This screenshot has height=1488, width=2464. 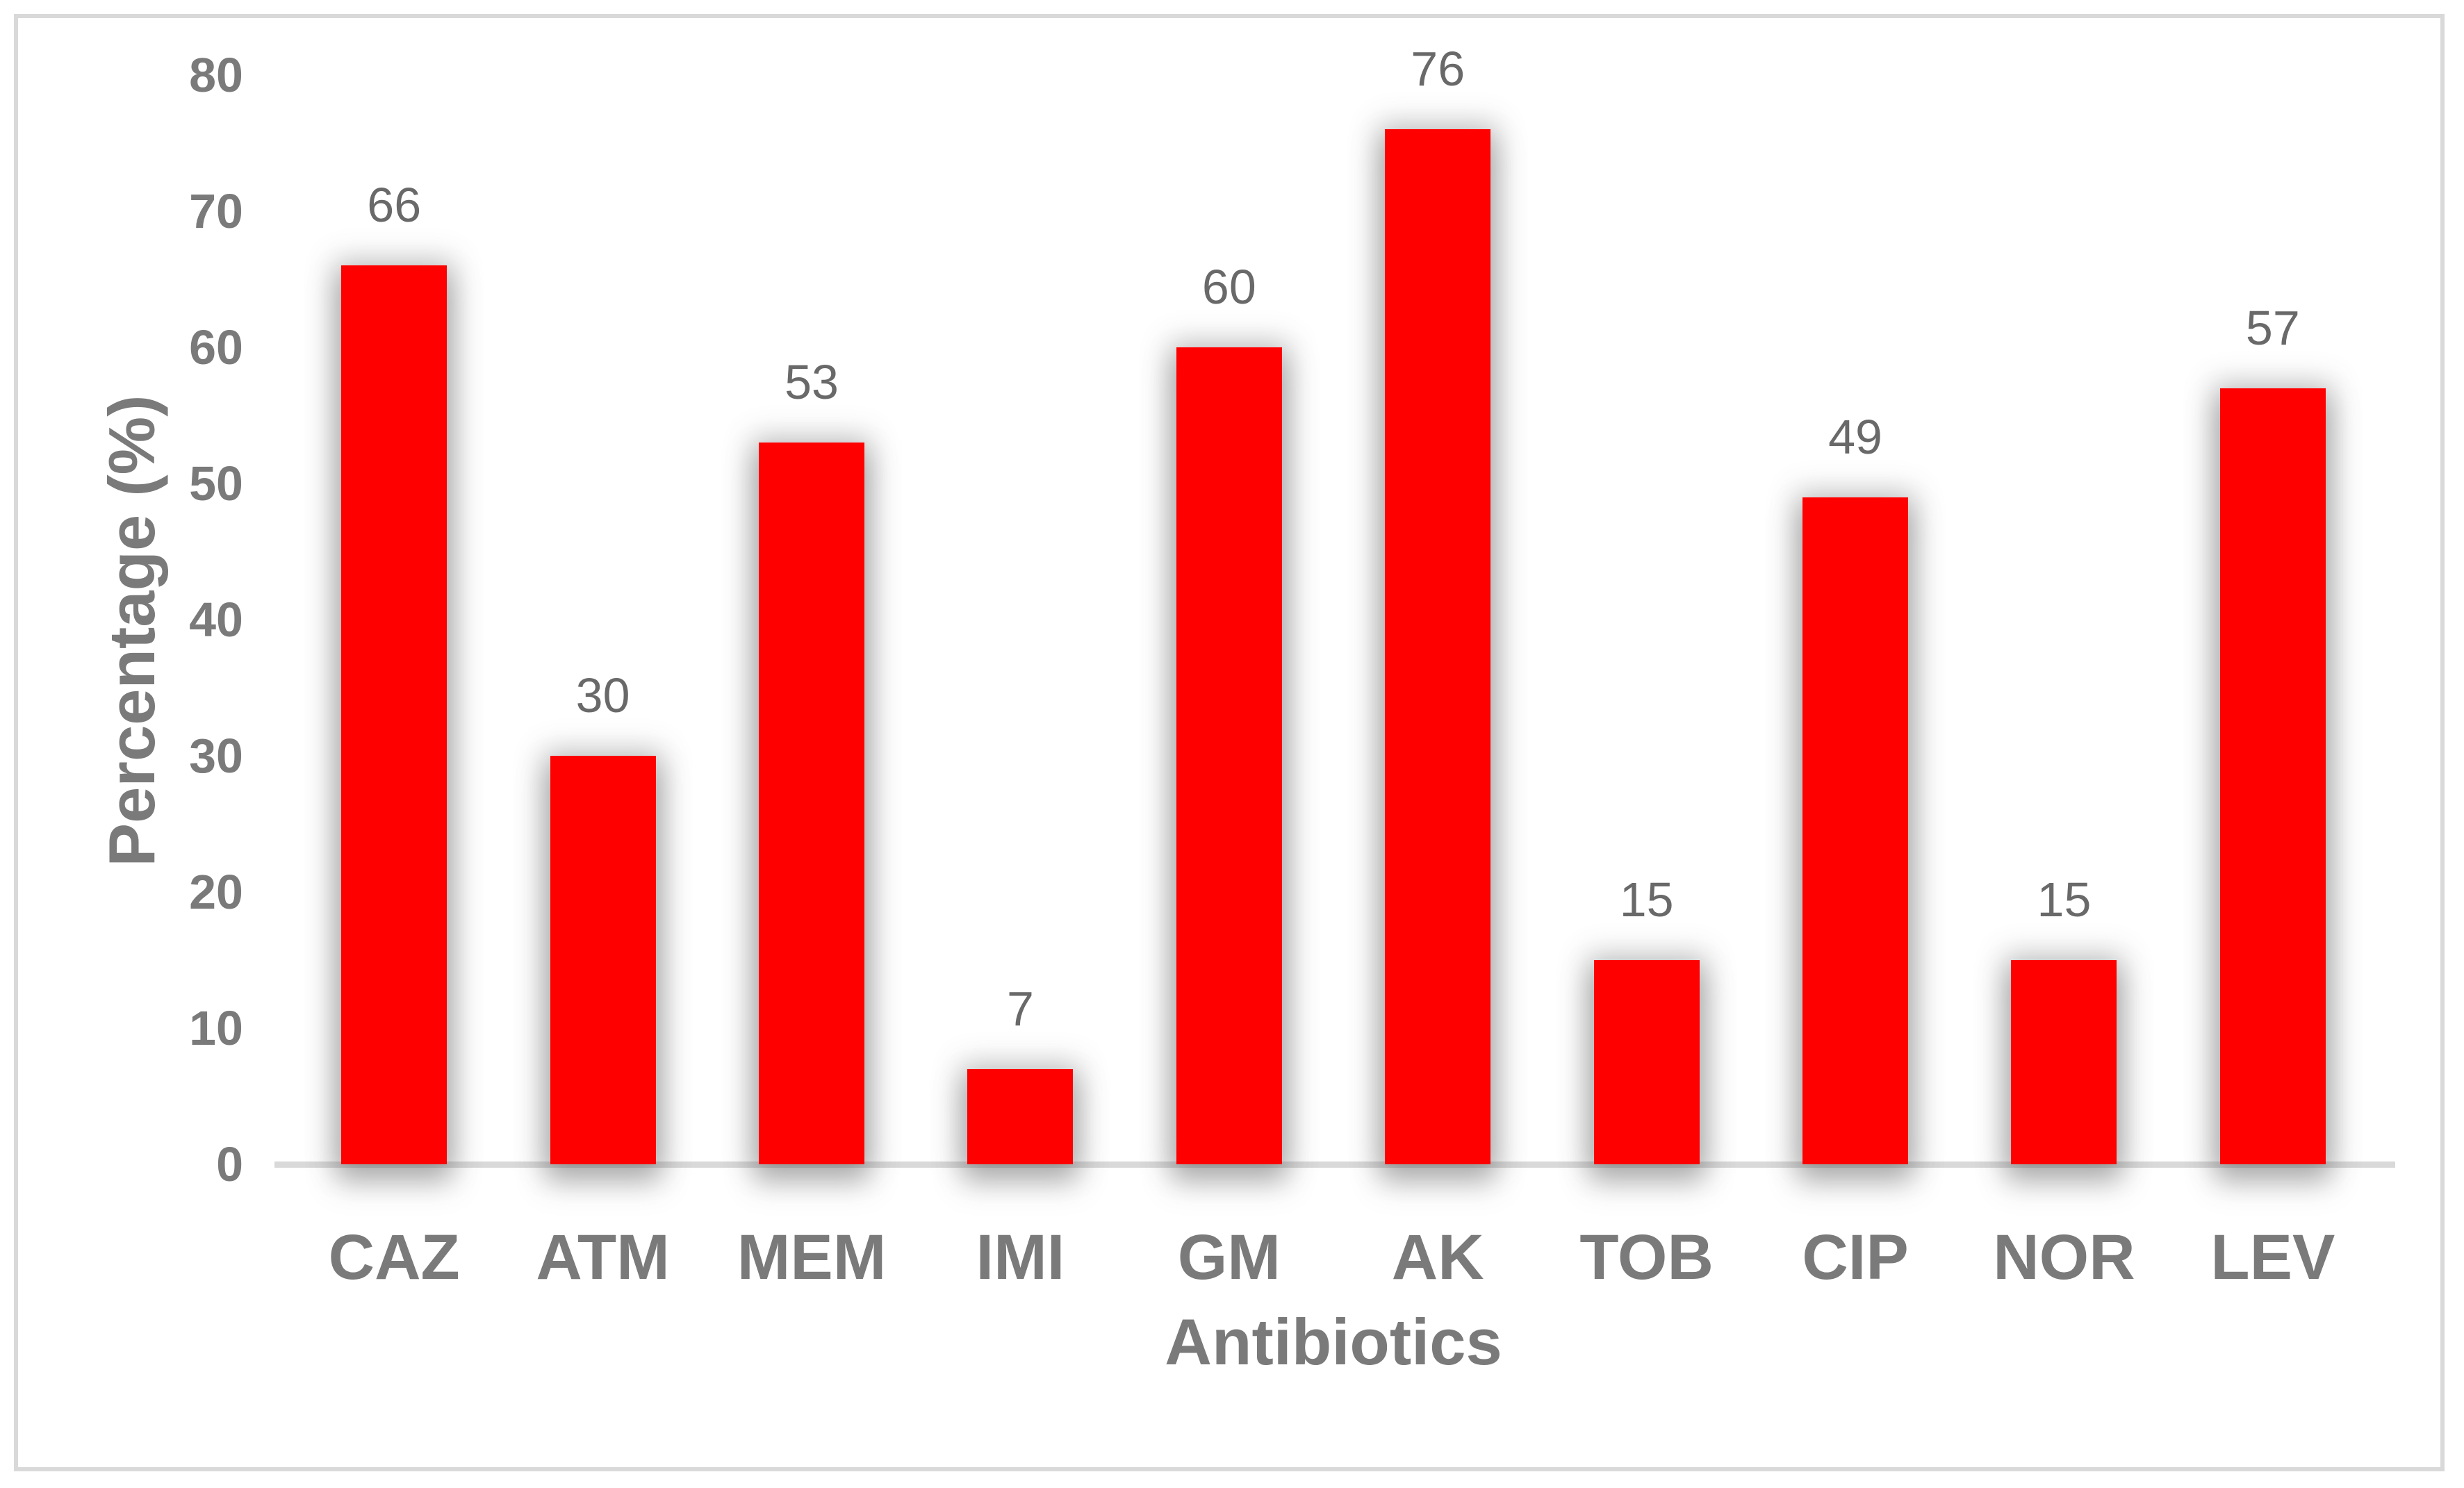 What do you see at coordinates (1438, 69) in the screenshot?
I see `bar-value-label: 76` at bounding box center [1438, 69].